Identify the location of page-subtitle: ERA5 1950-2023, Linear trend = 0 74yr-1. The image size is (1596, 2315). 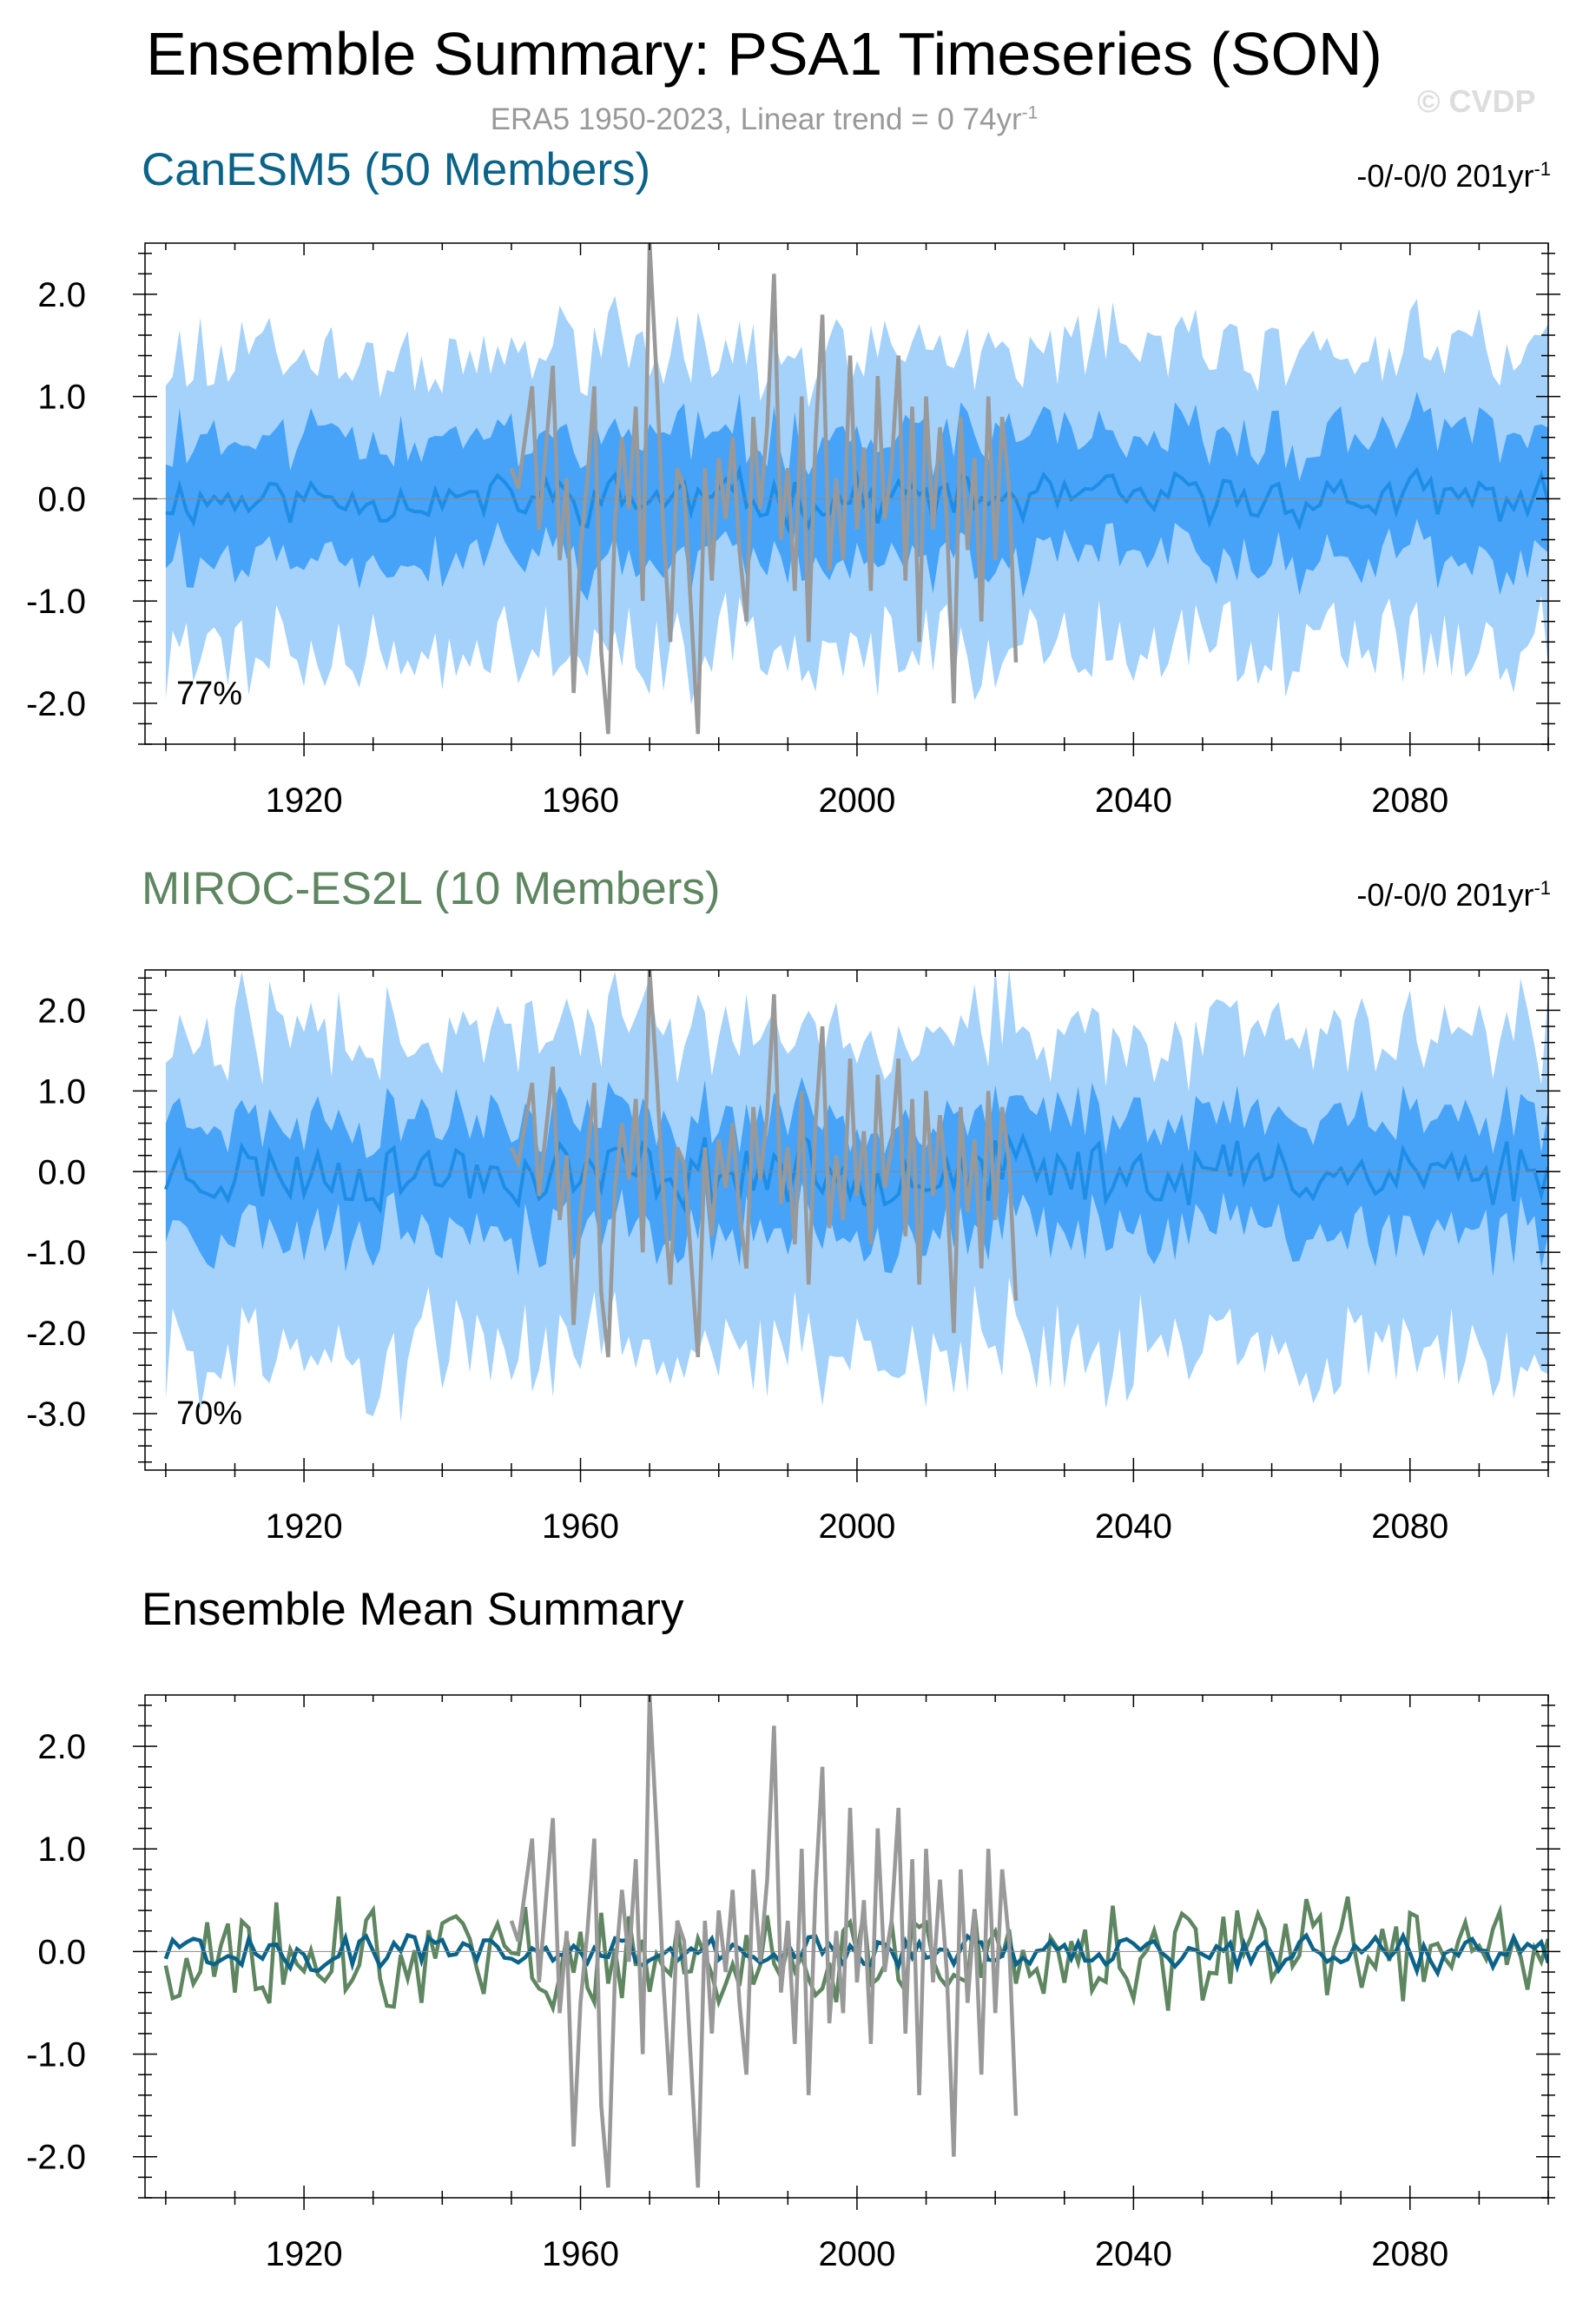
(764, 119).